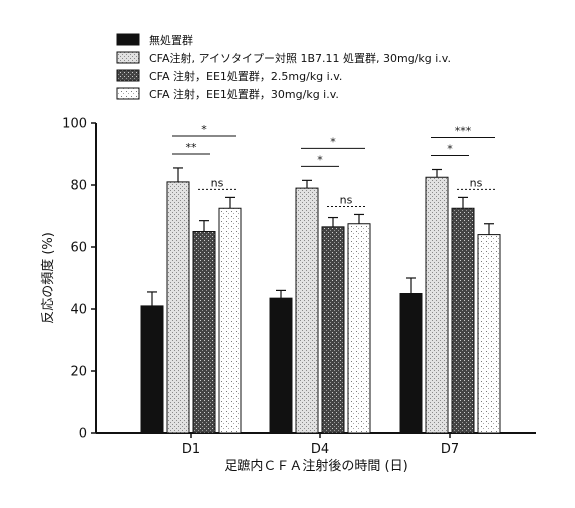  I want to click on x-tick-label: D4, so click(320, 449).